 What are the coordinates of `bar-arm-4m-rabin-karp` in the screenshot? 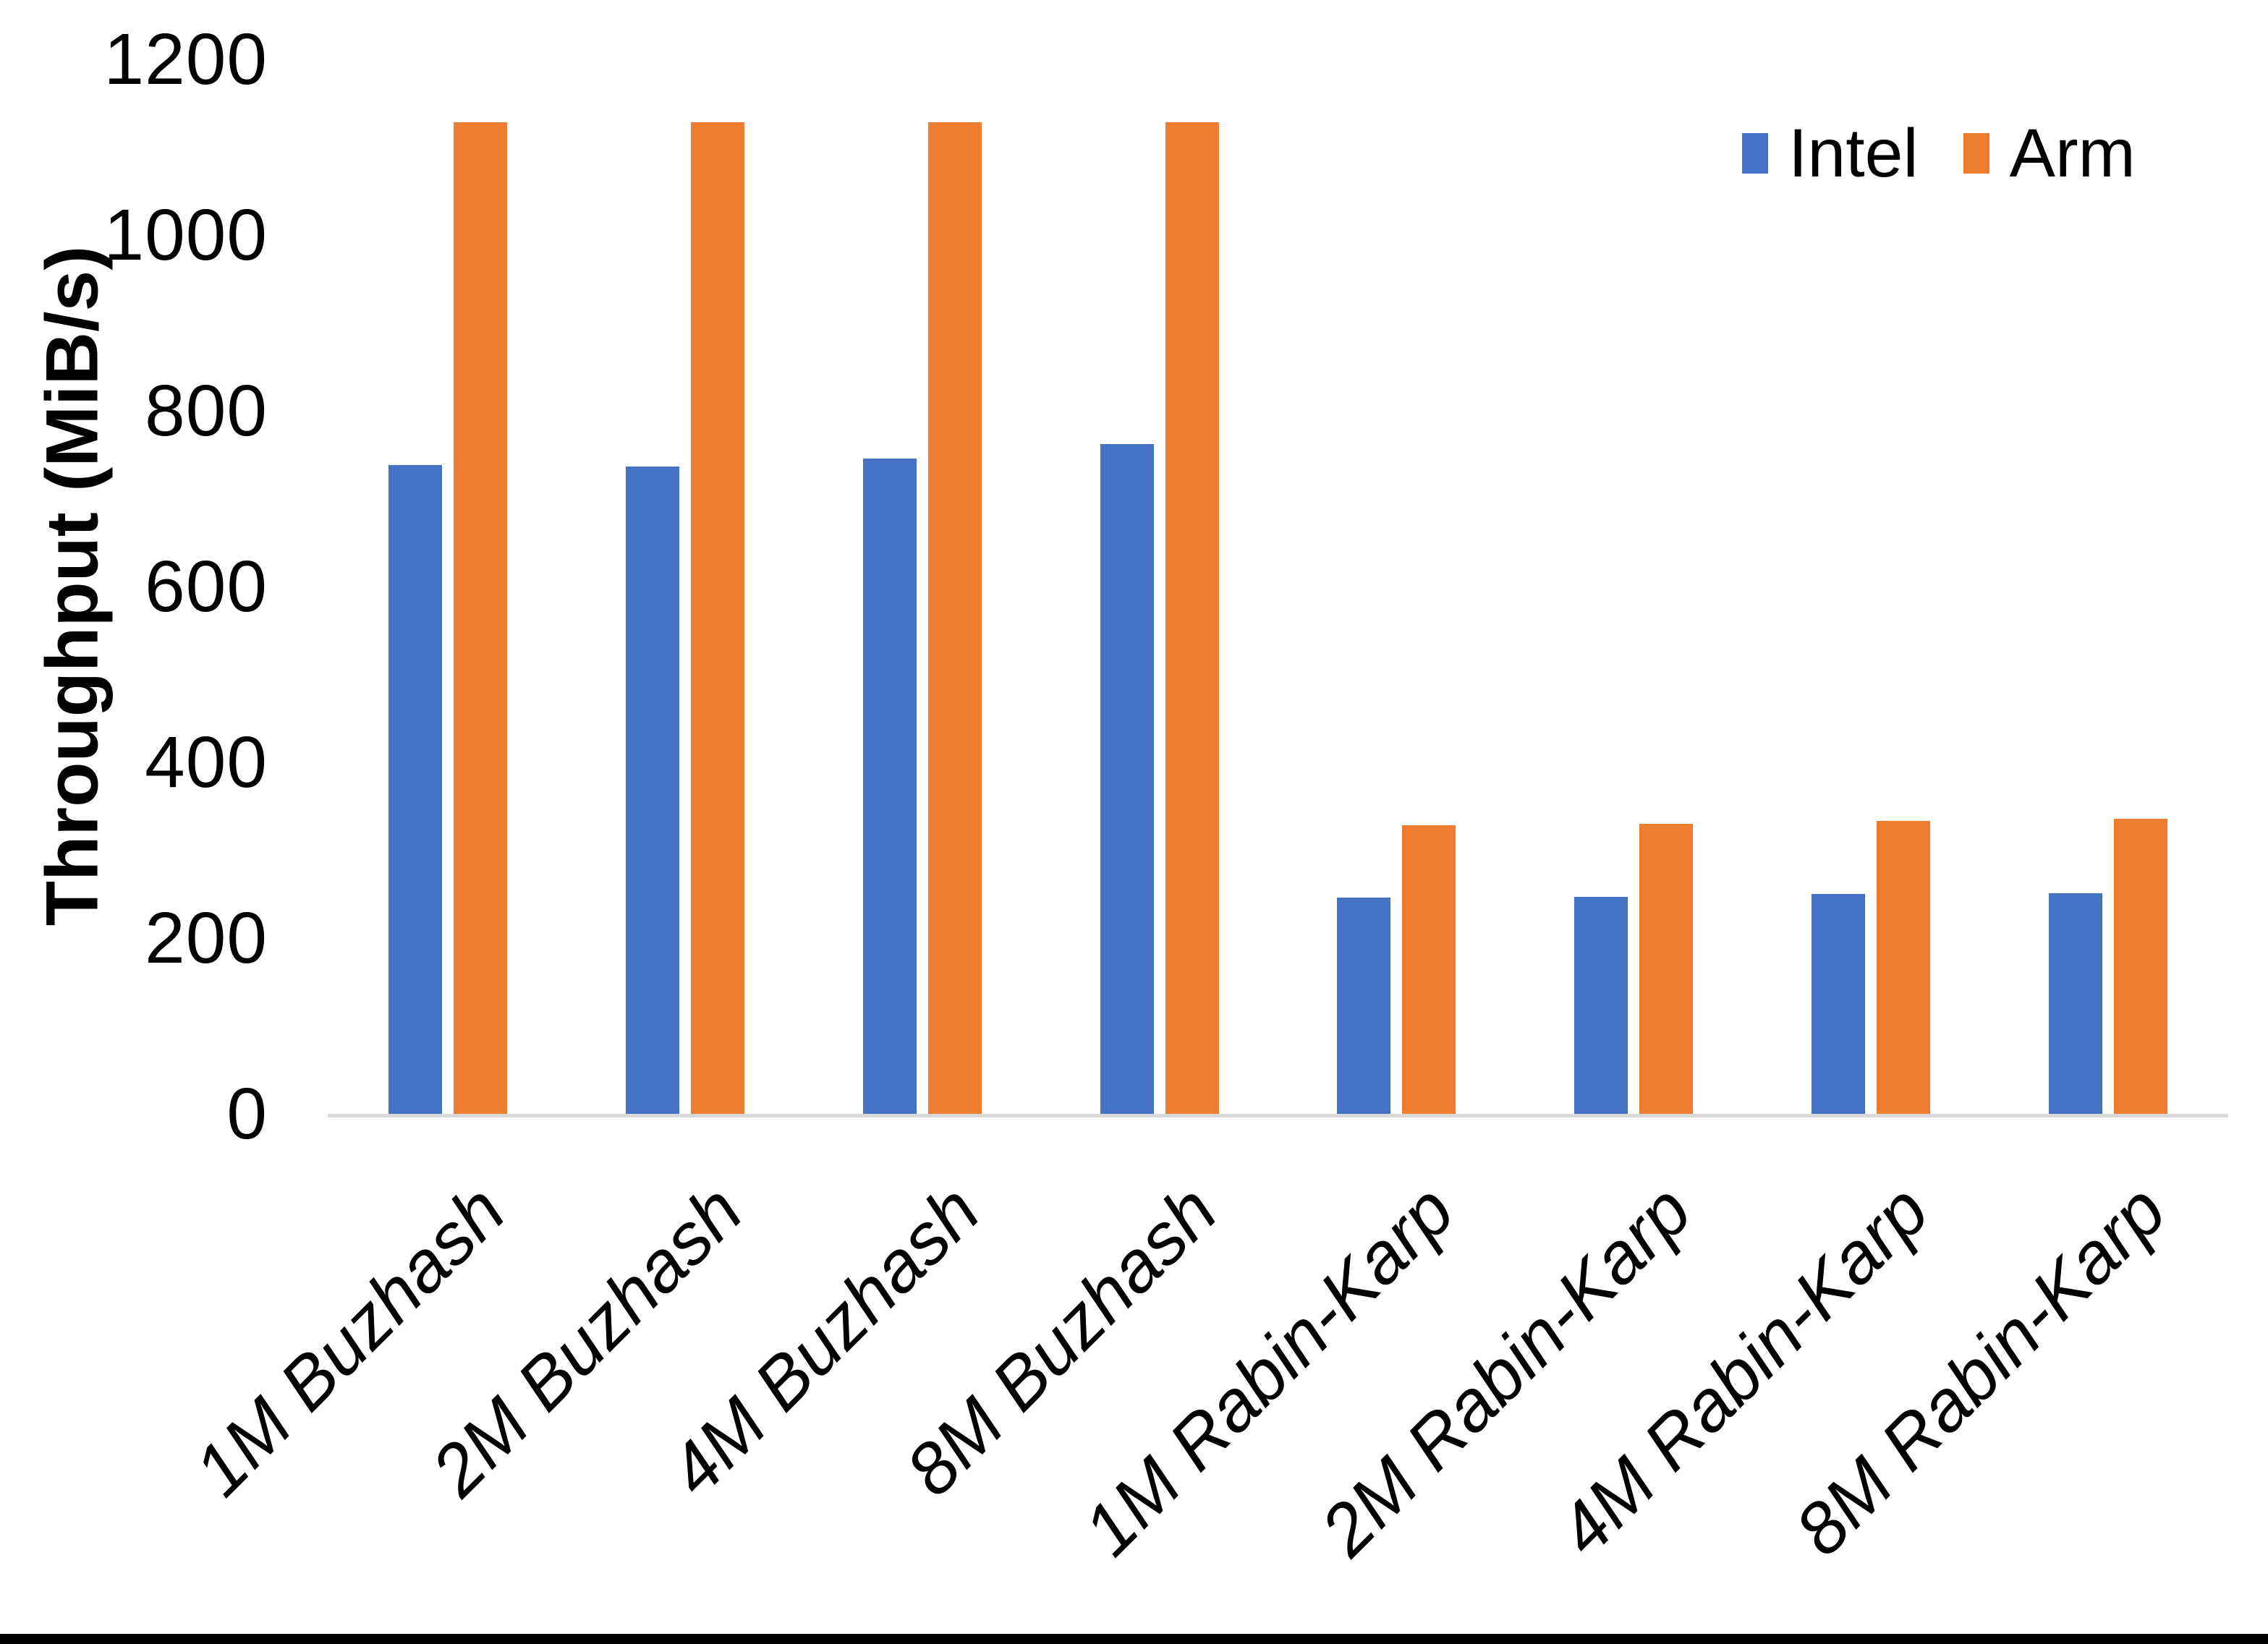 It's located at (1904, 967).